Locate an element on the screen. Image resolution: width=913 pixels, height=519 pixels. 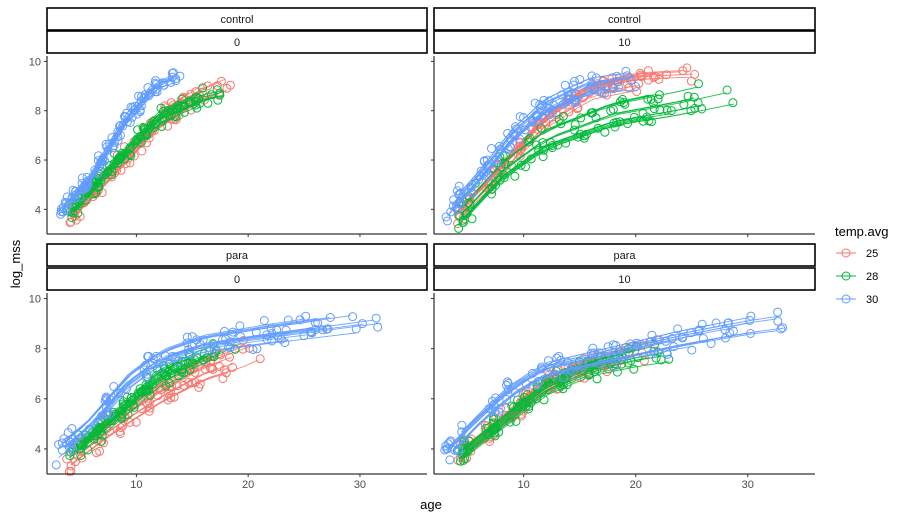
y-tick-label: 6 is located at coordinates (38, 400).